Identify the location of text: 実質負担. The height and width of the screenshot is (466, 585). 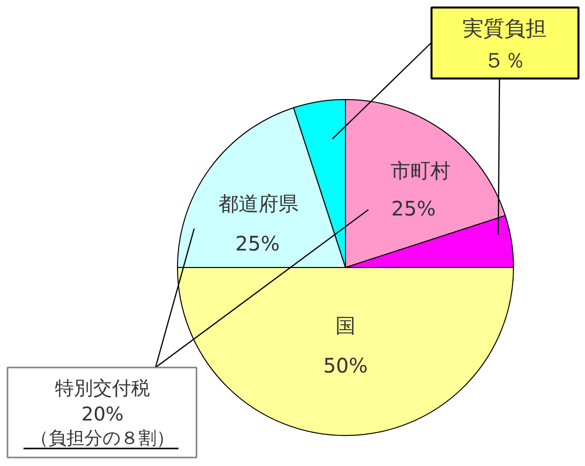
(504, 28).